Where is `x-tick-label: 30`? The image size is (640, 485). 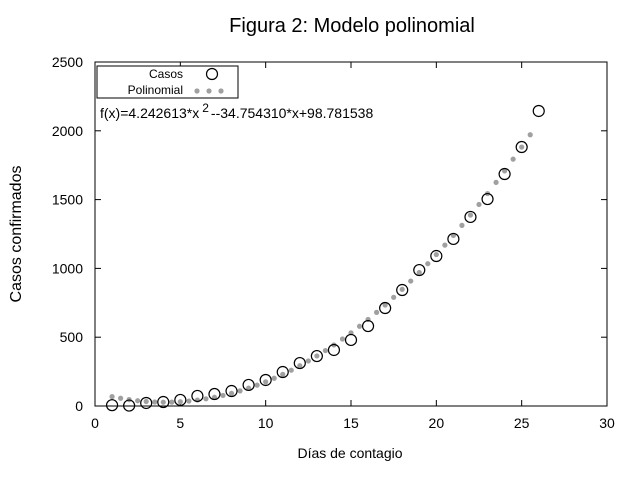 x-tick-label: 30 is located at coordinates (607, 423).